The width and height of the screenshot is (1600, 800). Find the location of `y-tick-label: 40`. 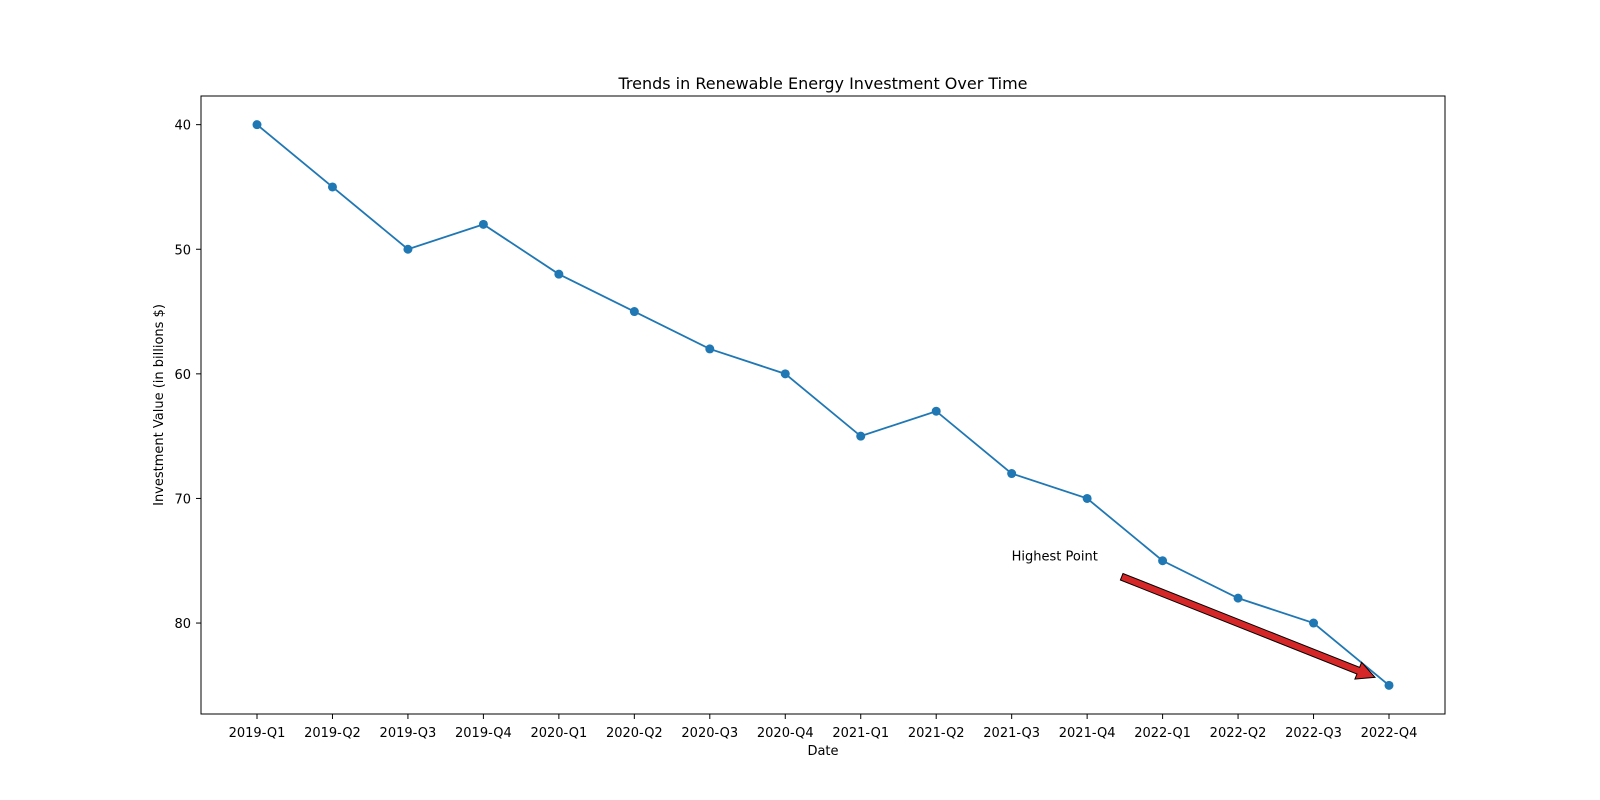

y-tick-label: 40 is located at coordinates (182, 126).